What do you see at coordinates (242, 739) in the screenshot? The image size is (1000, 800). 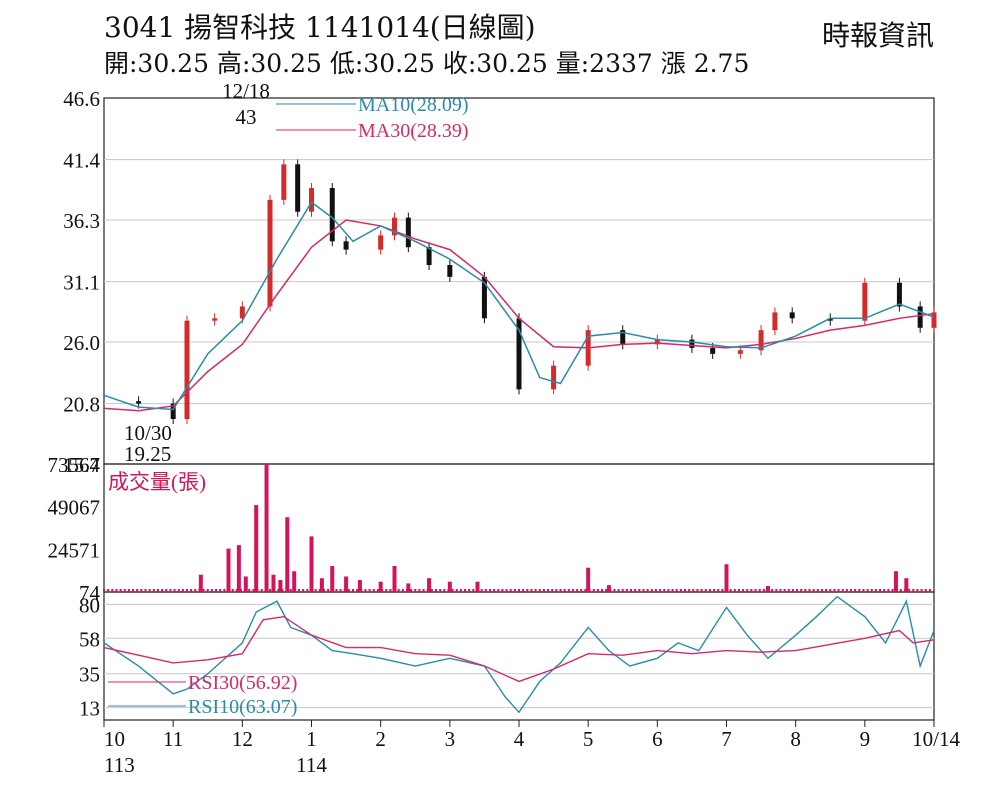 I see `x-tick-label: 12` at bounding box center [242, 739].